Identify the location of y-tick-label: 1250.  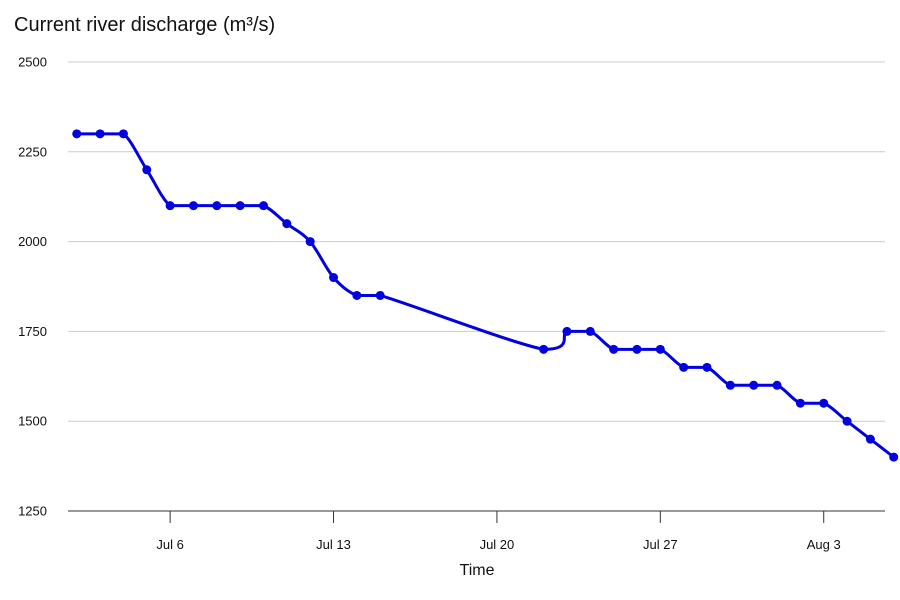
(32, 511).